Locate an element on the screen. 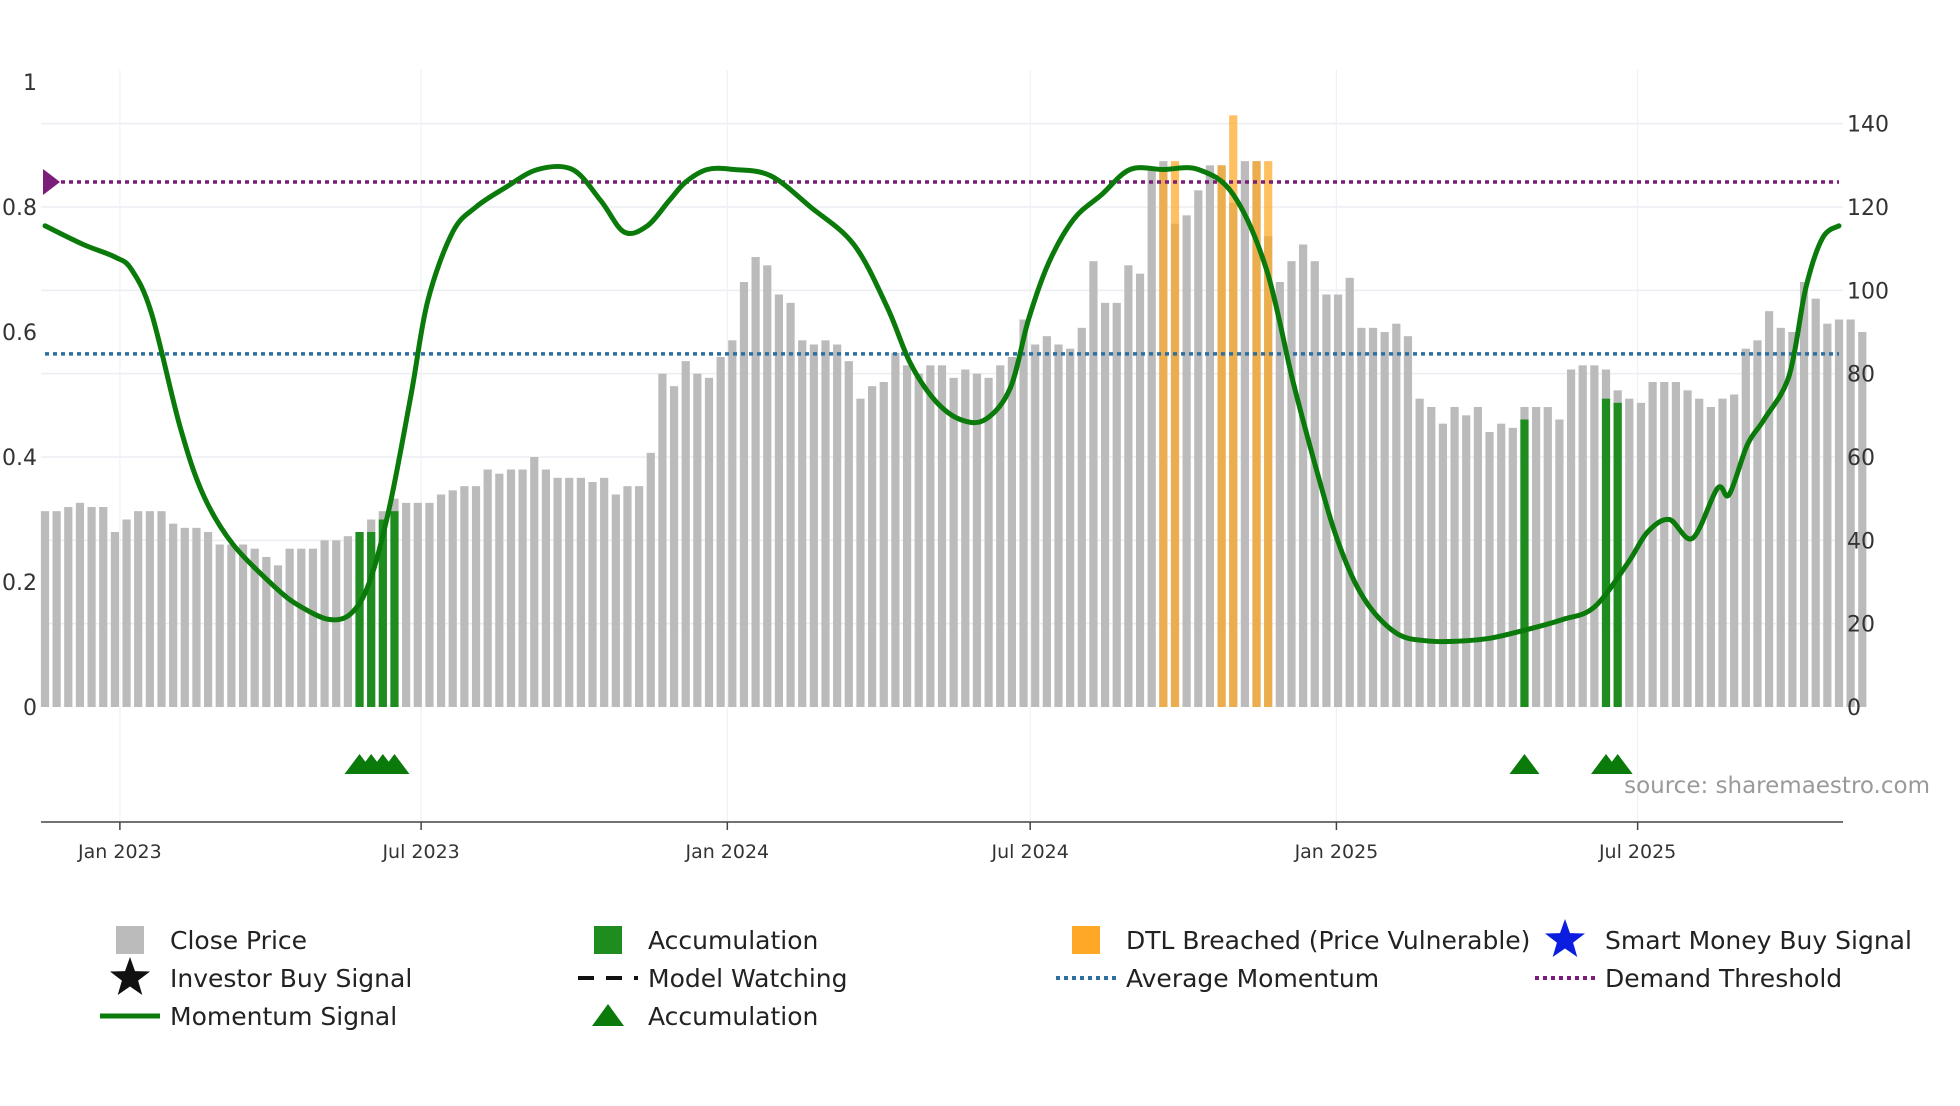  left-tick-label: 0.8 is located at coordinates (19, 208).